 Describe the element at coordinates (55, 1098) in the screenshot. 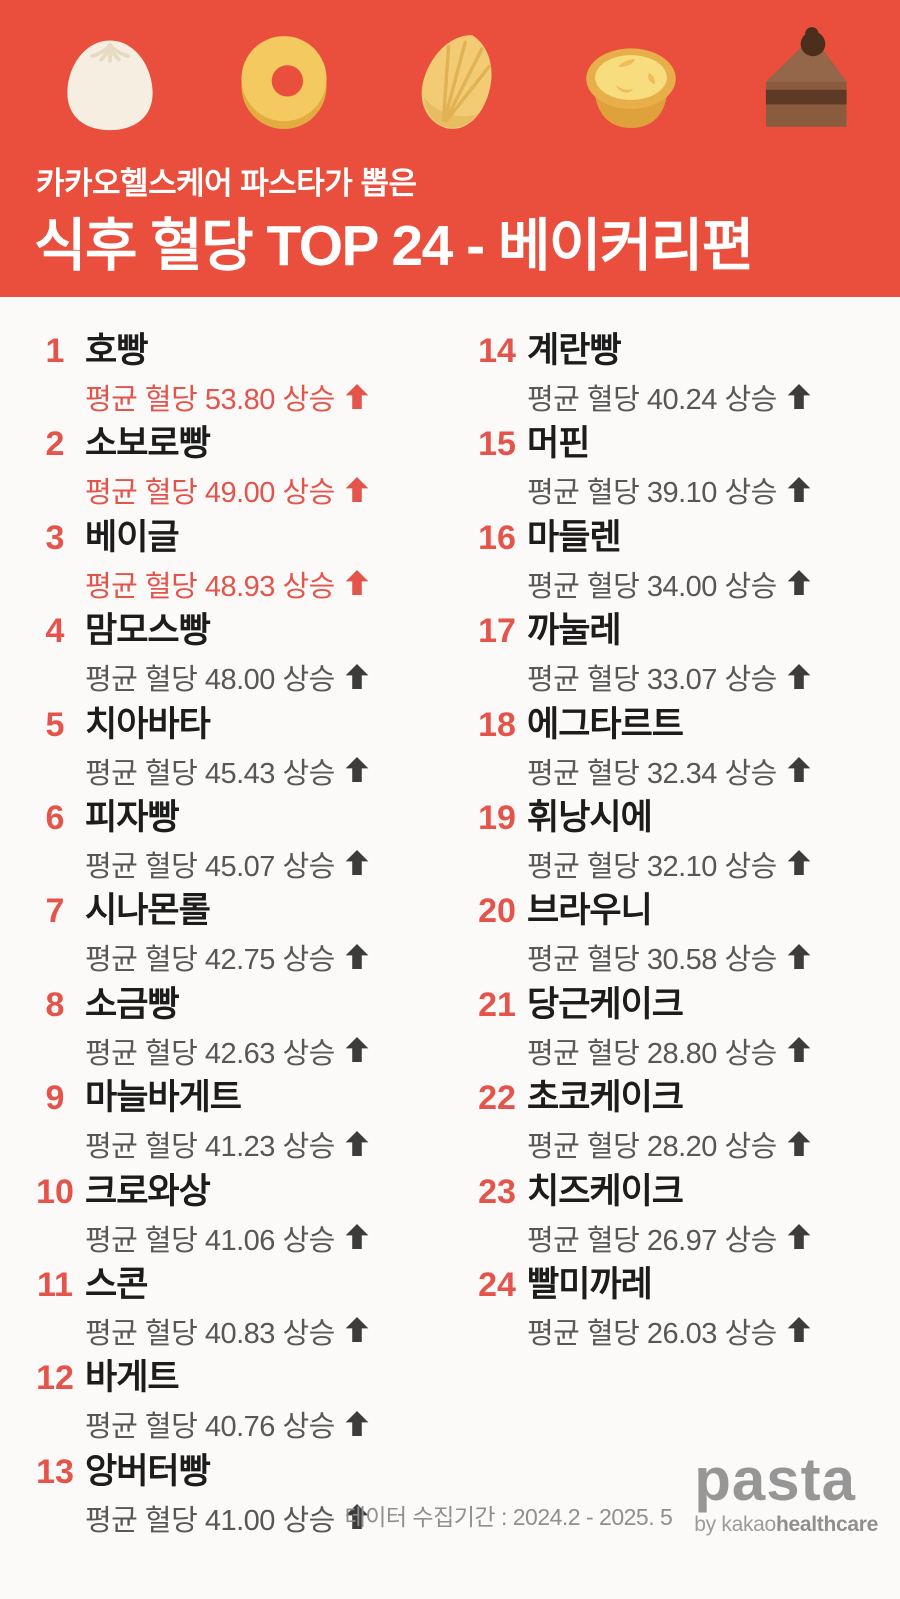

I see `rank-number: 9` at that location.